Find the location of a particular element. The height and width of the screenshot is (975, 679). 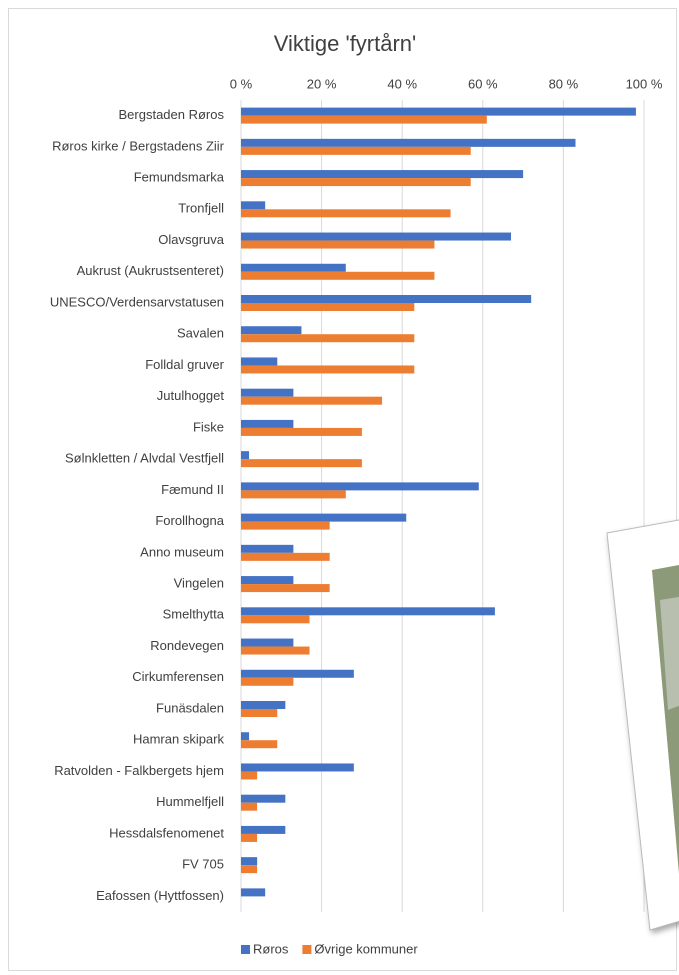

y-tick-label: Olavsgruva is located at coordinates (191, 239).